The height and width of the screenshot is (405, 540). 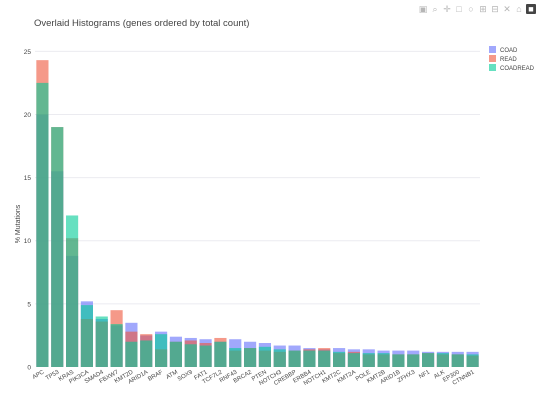 What do you see at coordinates (407, 376) in the screenshot?
I see `x-tick-label: ZFHX3` at bounding box center [407, 376].